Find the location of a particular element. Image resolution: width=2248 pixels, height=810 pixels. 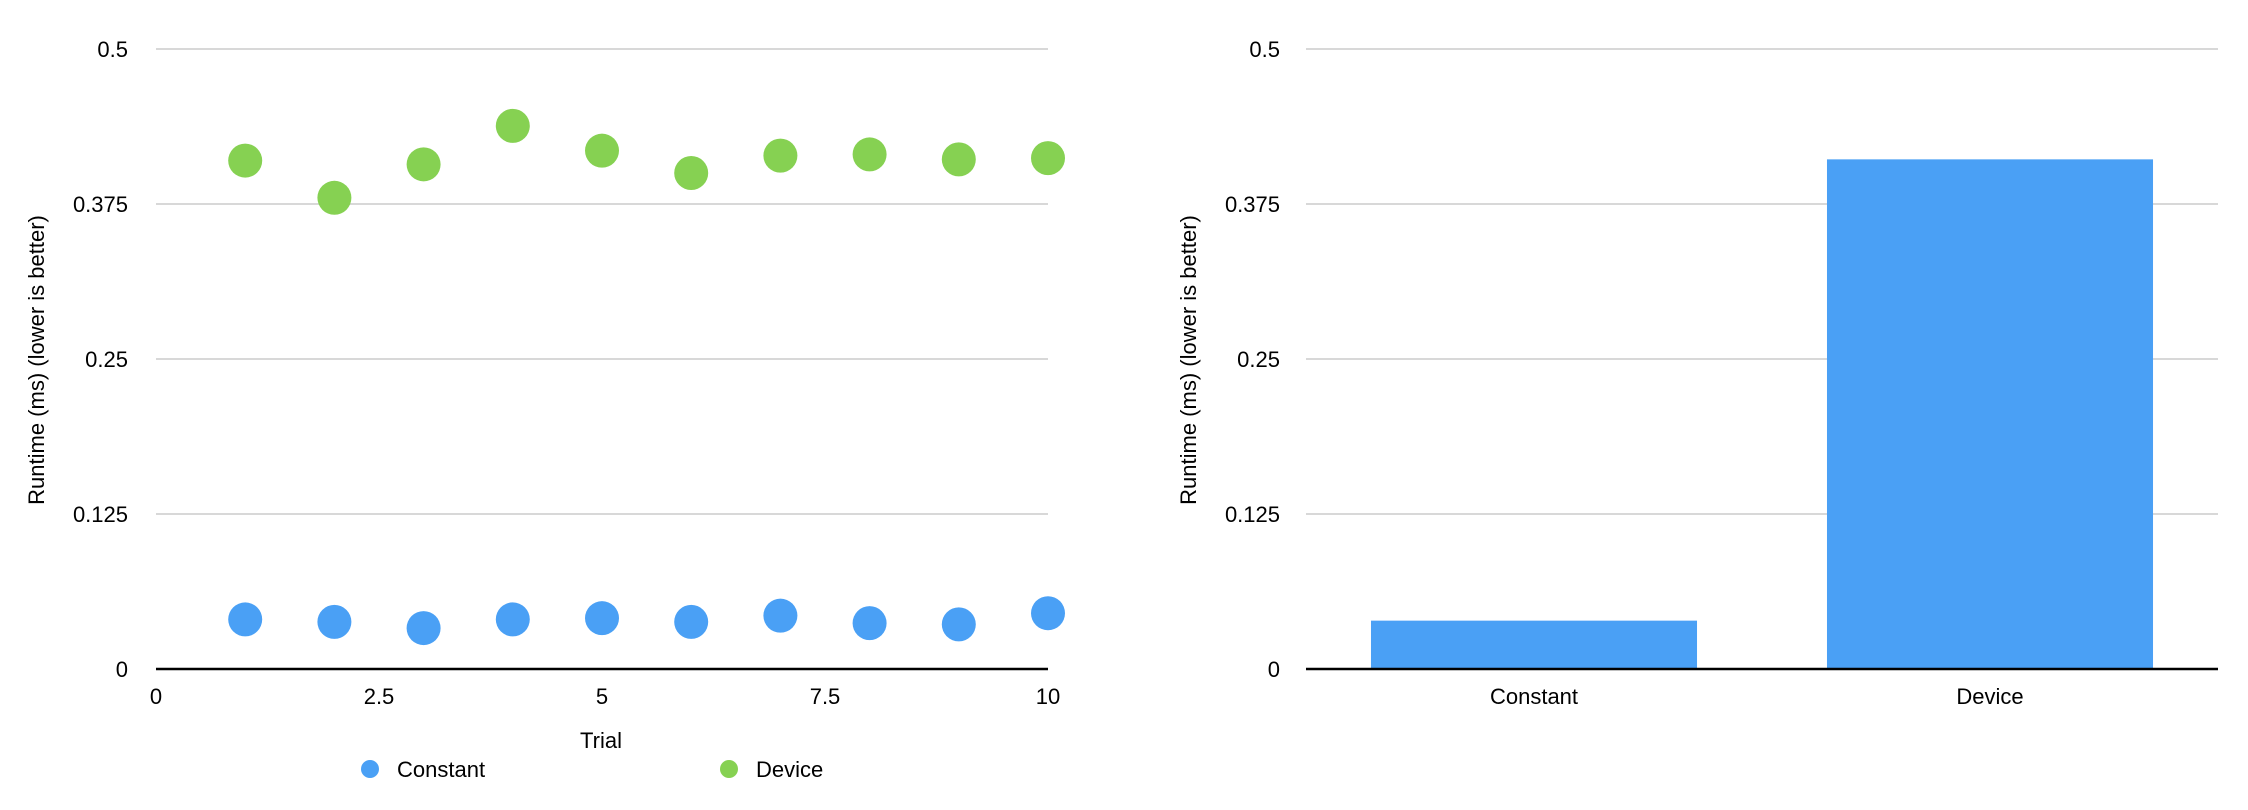

bar-category-labels: Constant Device is located at coordinates (1757, 696).